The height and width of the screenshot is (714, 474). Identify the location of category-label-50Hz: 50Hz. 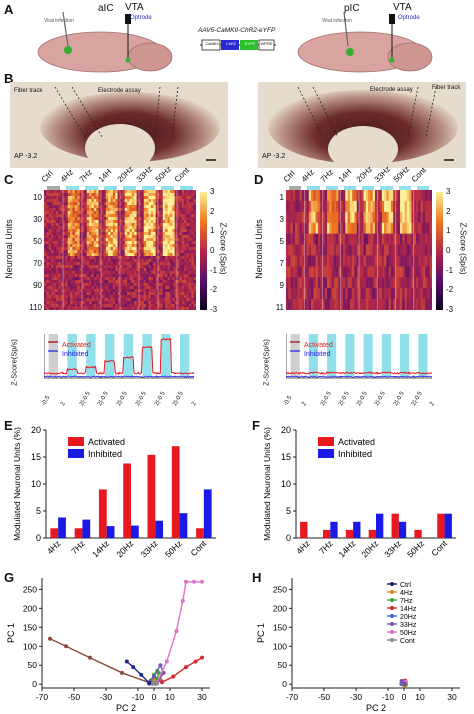
(415, 548).